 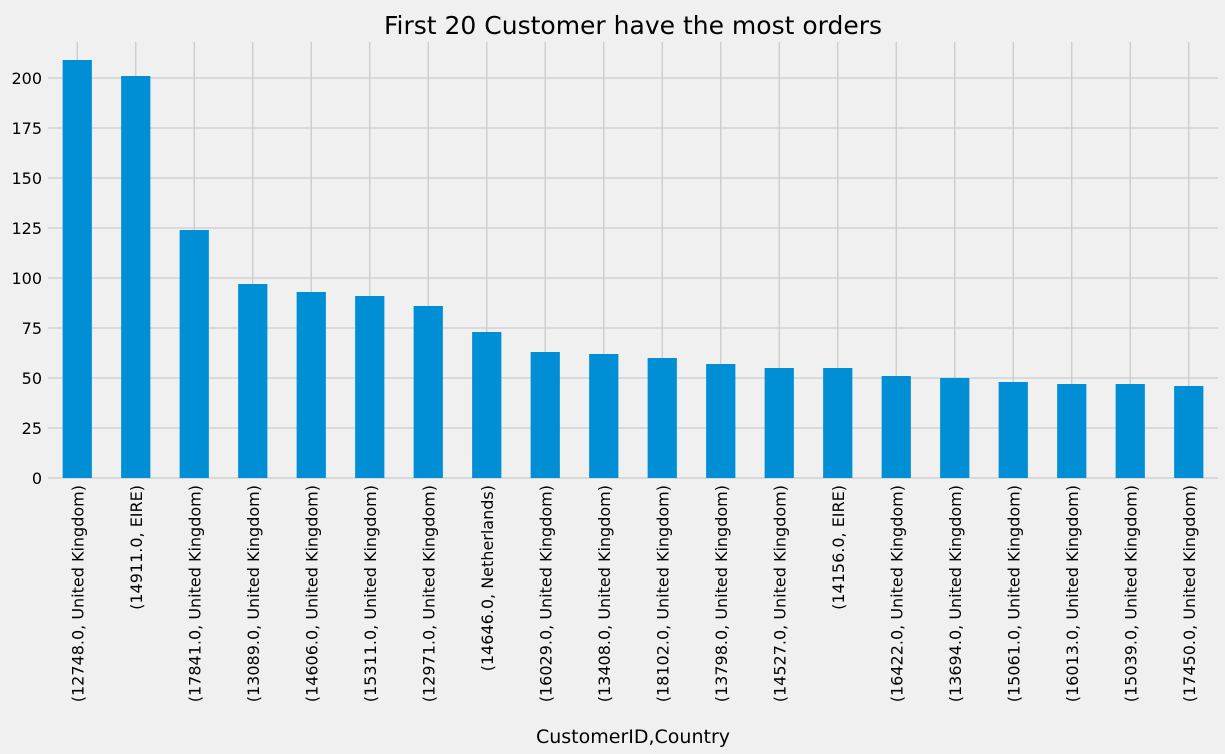 What do you see at coordinates (77, 593) in the screenshot?
I see `x-tick-label: (12748.0, United Kingdom)` at bounding box center [77, 593].